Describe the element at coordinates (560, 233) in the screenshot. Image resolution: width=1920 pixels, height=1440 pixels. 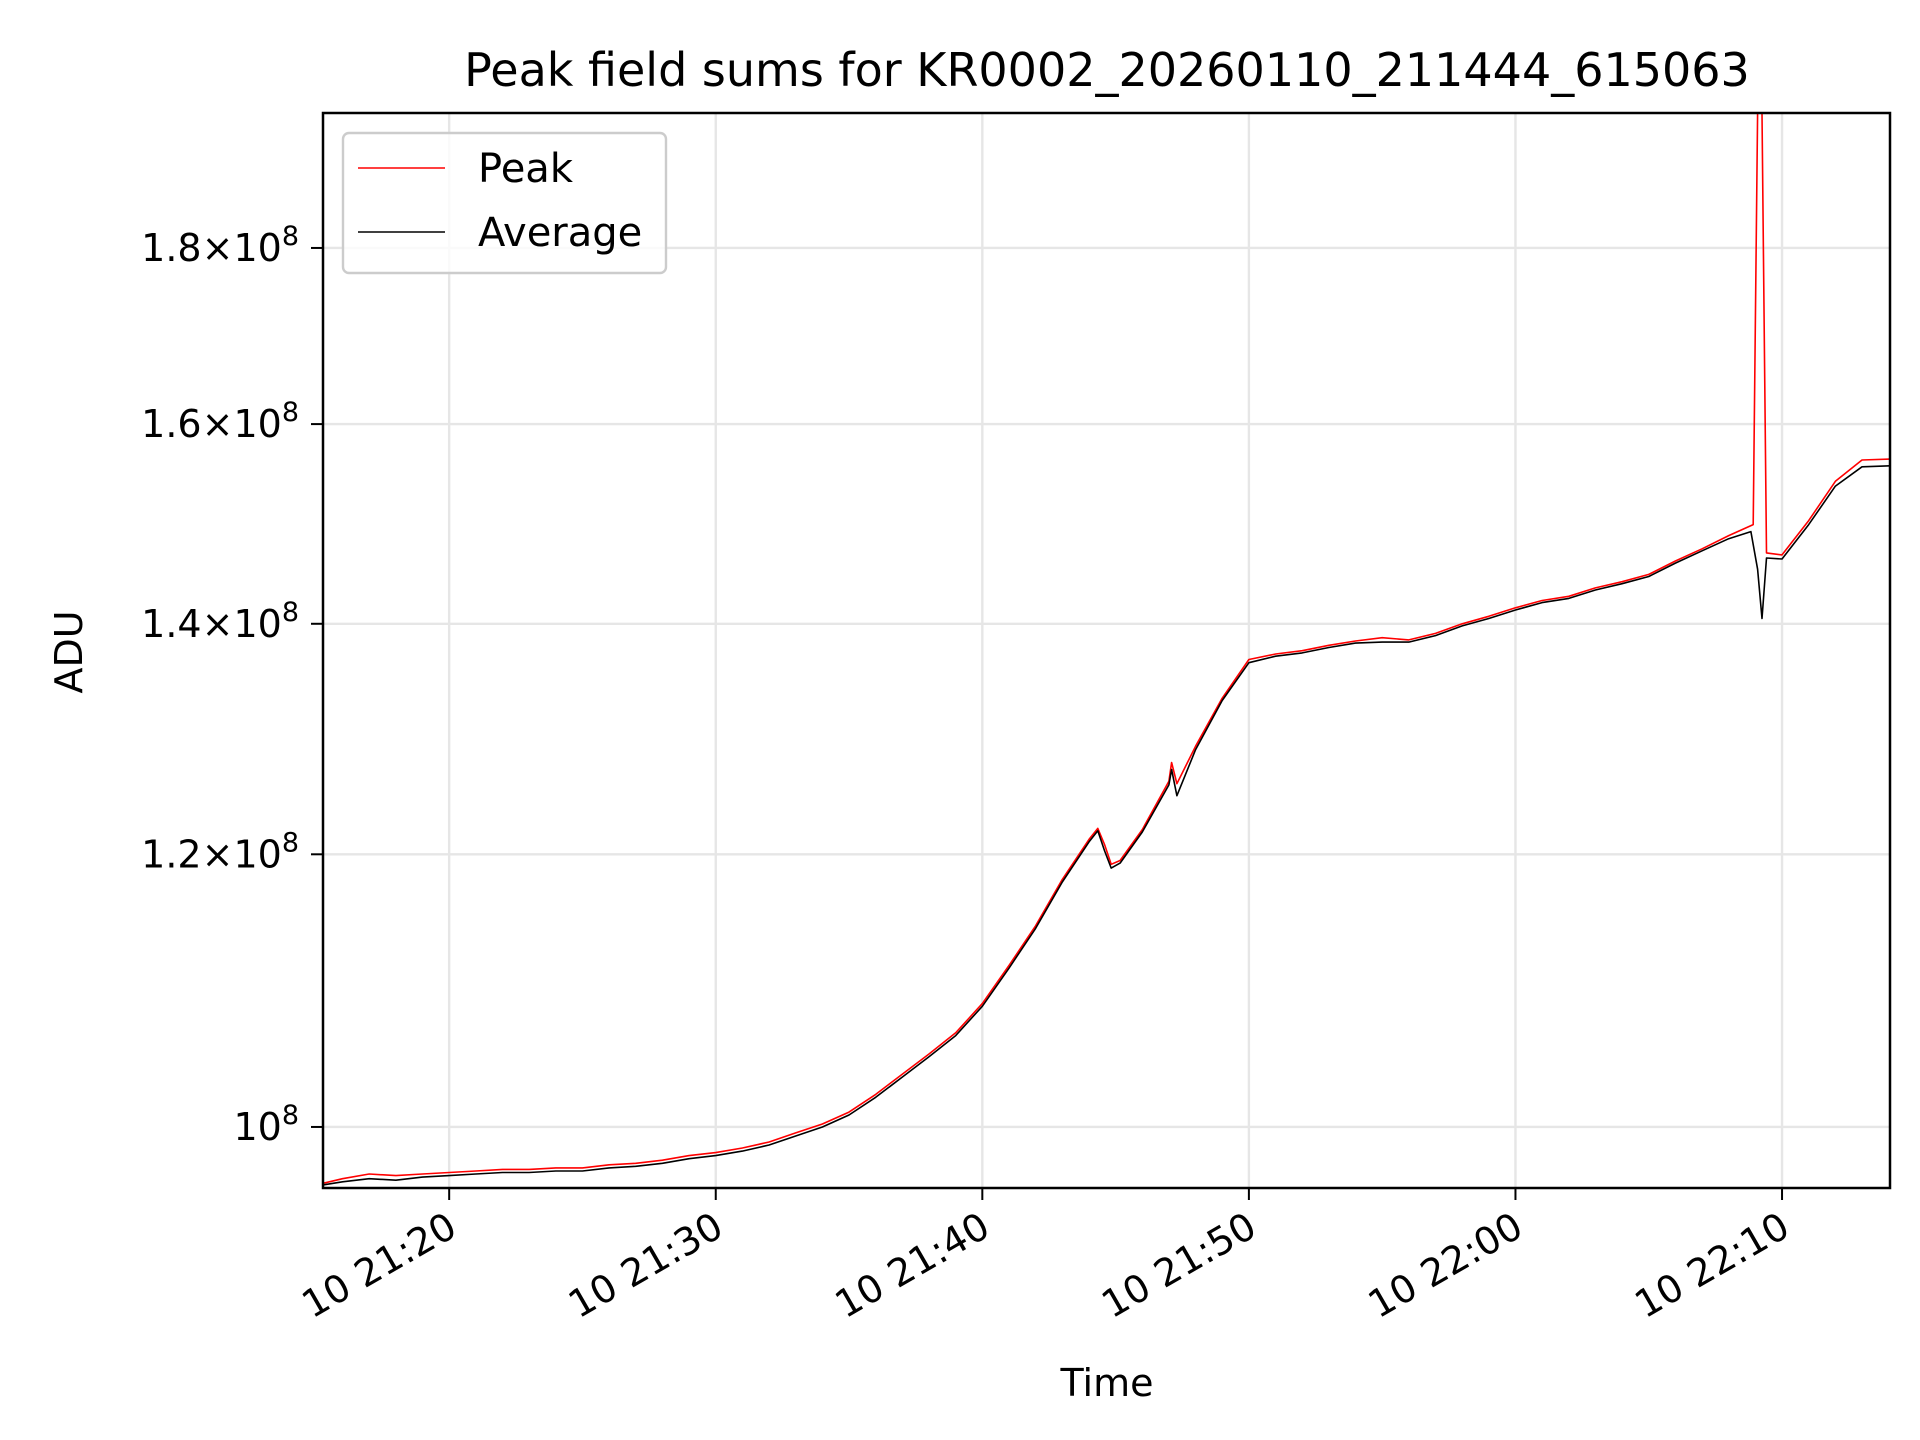
I see `legend-label-average: Average` at that location.